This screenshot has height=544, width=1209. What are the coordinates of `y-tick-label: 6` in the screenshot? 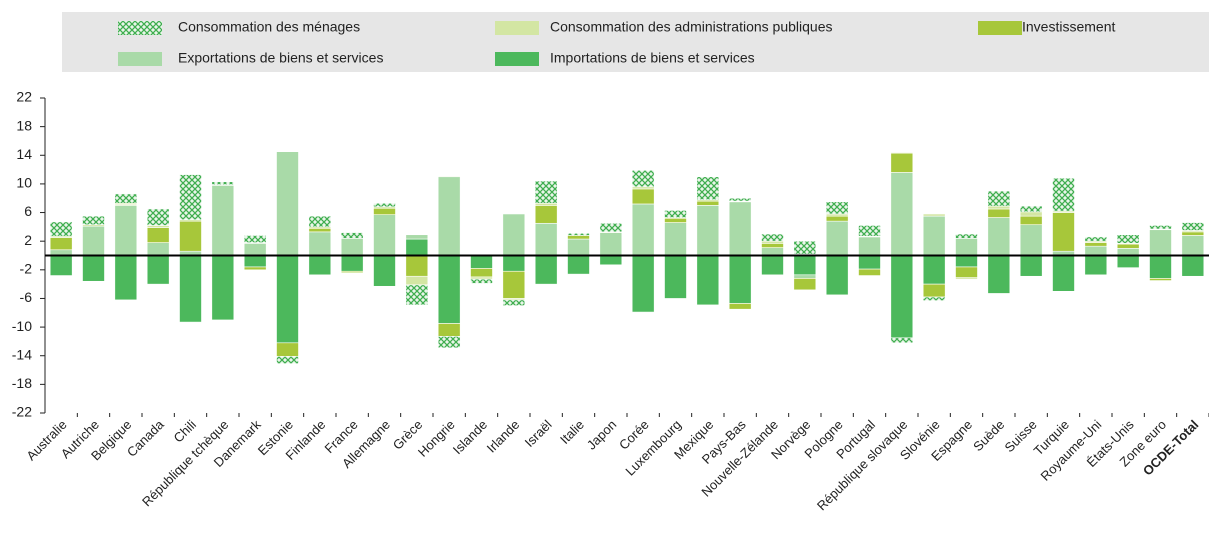 It's located at (28, 211).